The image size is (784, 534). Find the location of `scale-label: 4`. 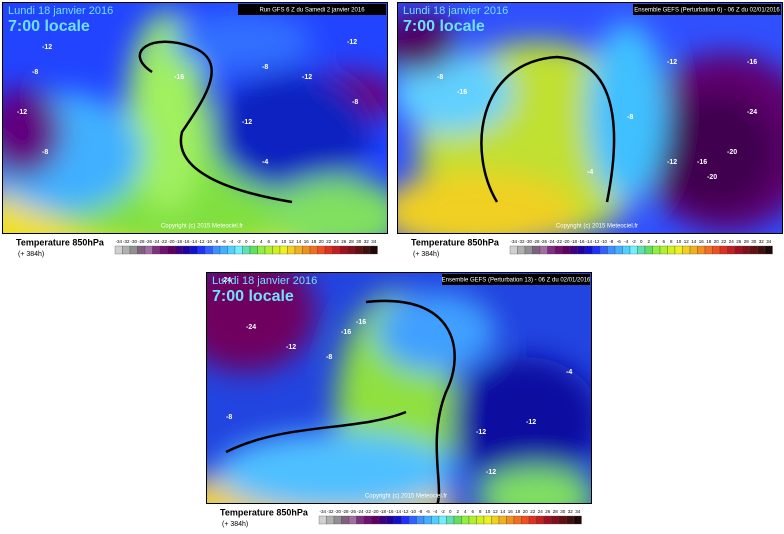

scale-label: 4 is located at coordinates (465, 511).